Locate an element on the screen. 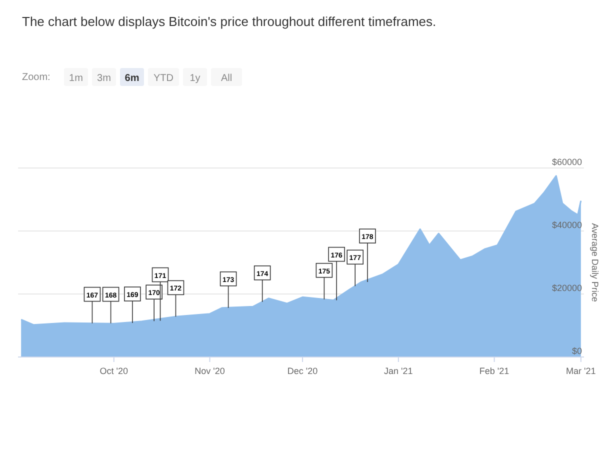 This screenshot has height=467, width=601. text: Zoom: is located at coordinates (36, 77).